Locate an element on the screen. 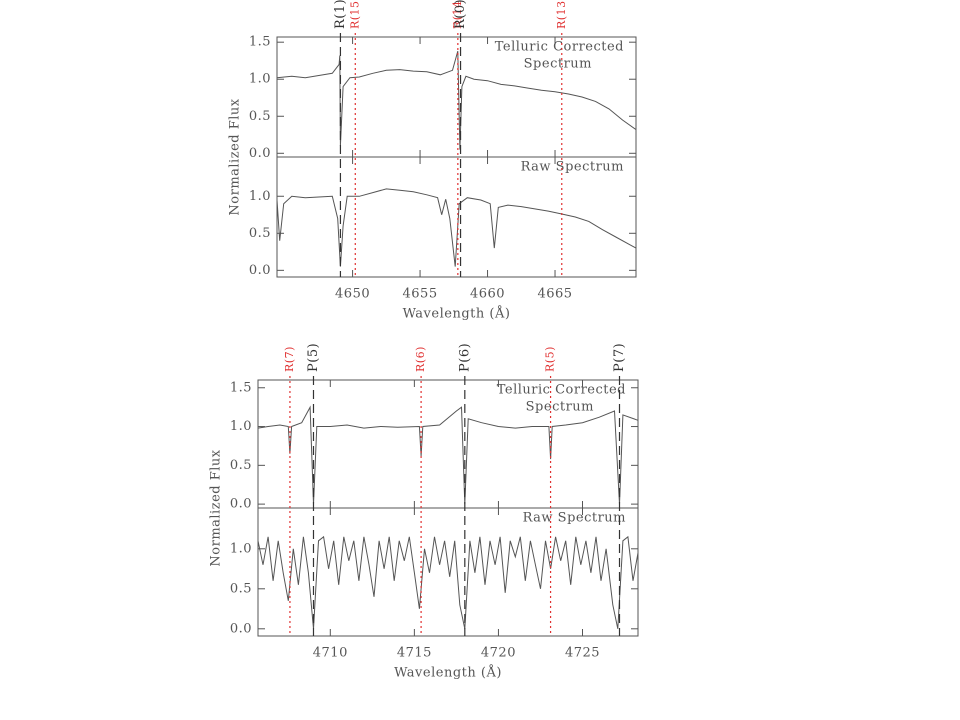  marker-label: P(5) is located at coordinates (313, 357).